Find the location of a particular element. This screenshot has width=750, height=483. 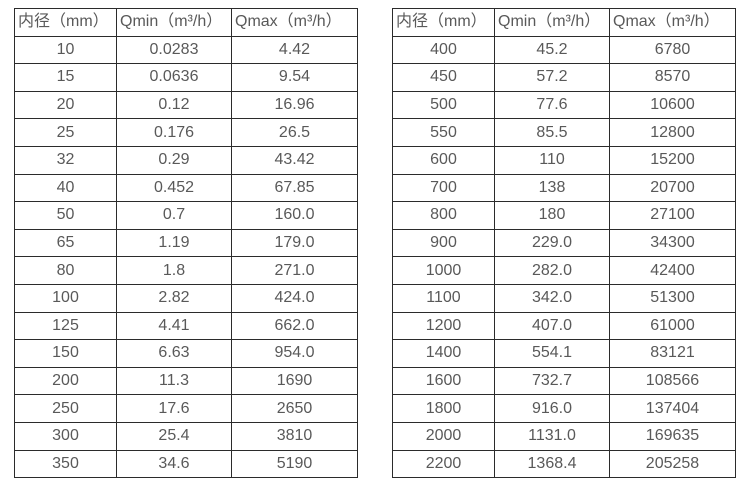

cell-diameter: 250 is located at coordinates (65, 408).